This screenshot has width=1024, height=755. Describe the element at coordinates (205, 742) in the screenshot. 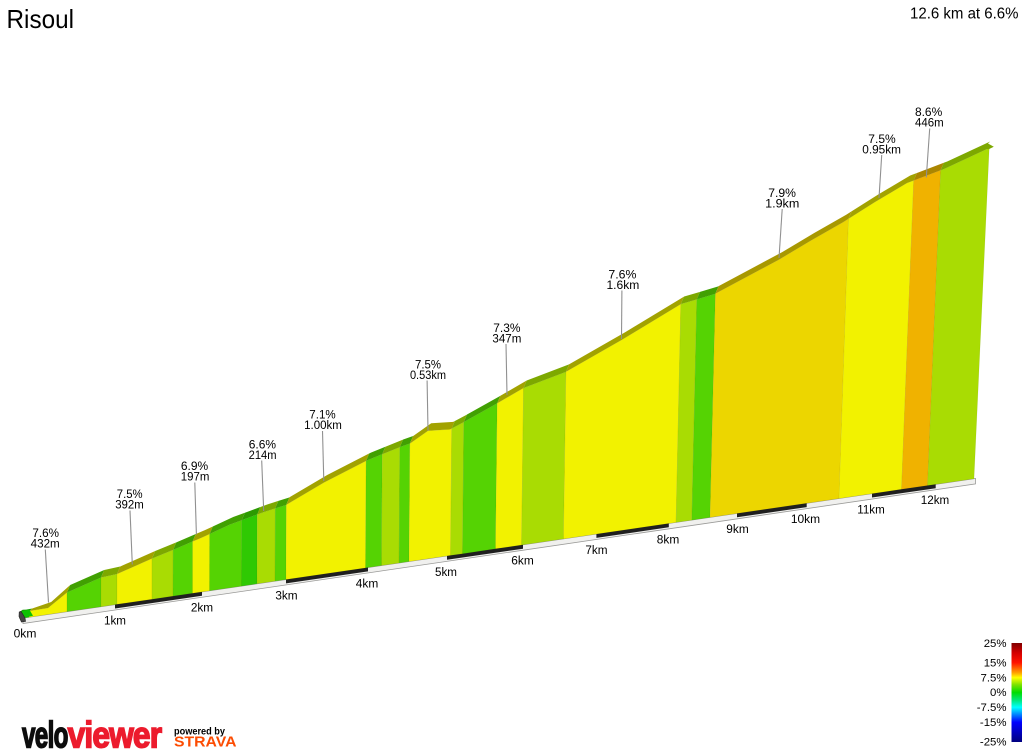

I see `svg-text: STRAVA` at that location.